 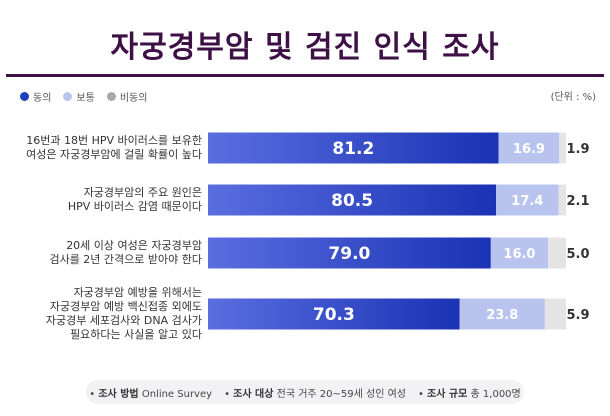 I want to click on bar-value-label: 70.3, so click(x=334, y=315).